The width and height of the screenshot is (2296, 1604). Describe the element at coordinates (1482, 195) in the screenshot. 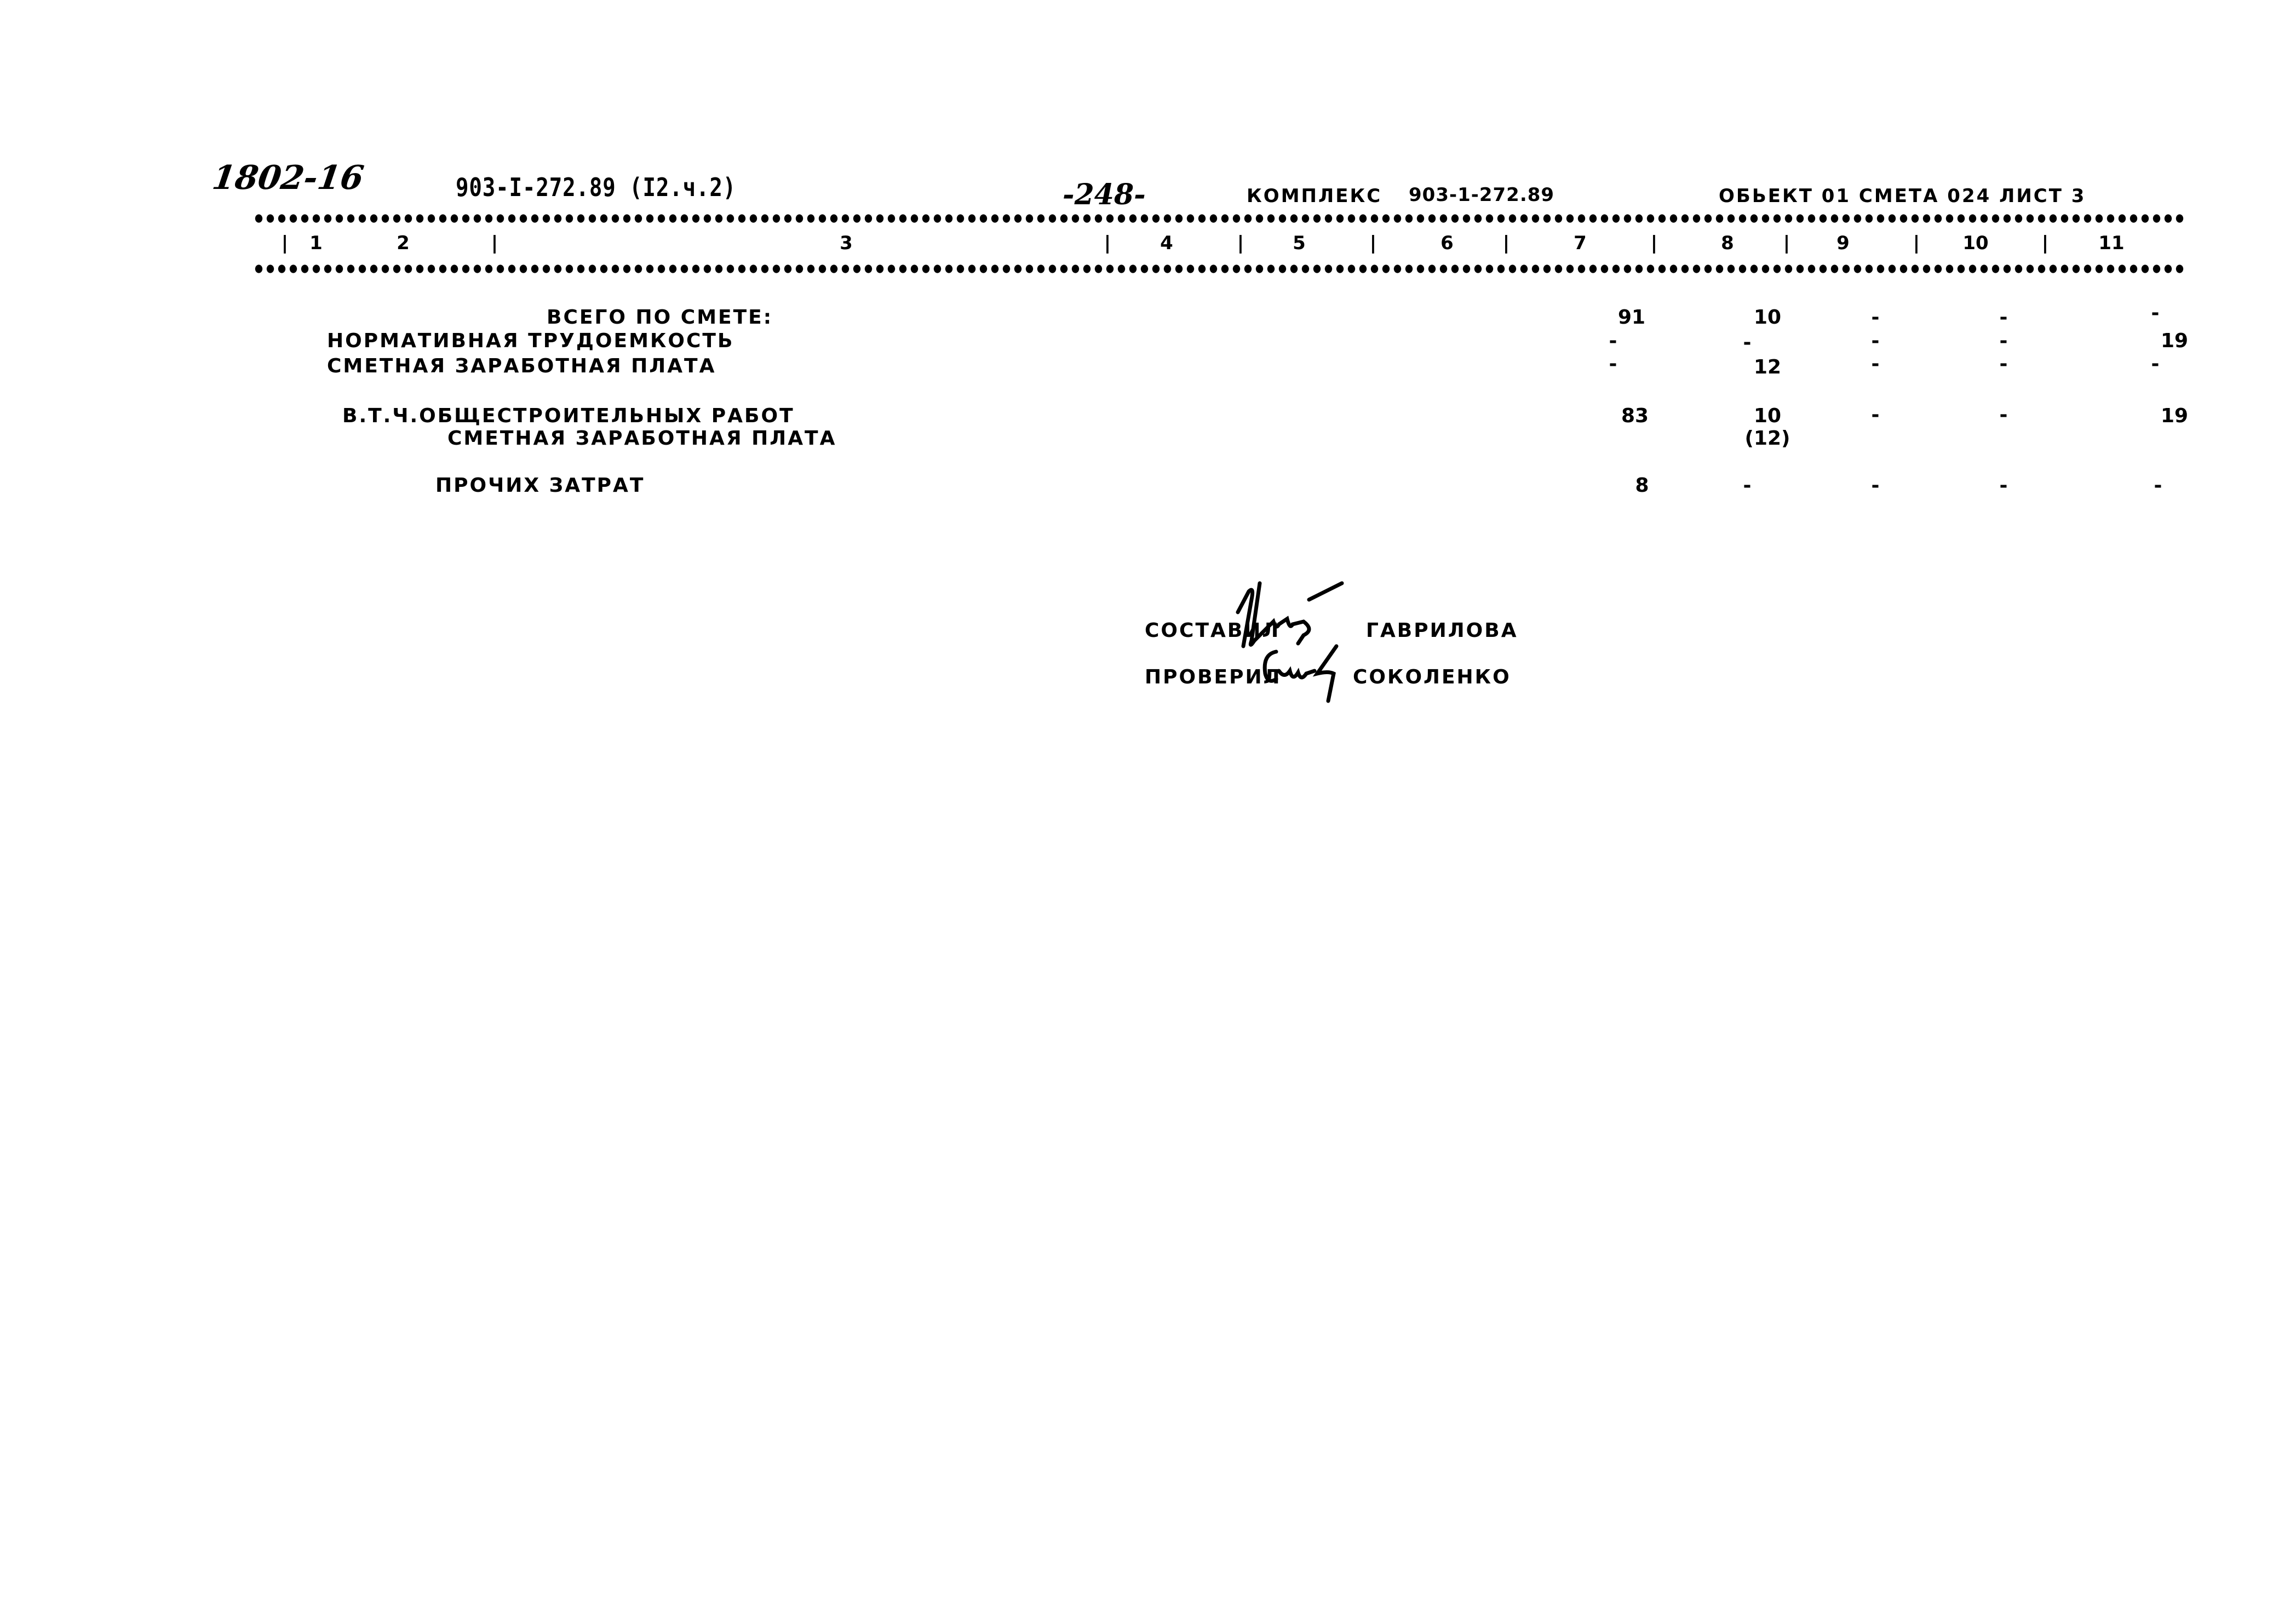

I see `complex-code: 903-1-272.89` at that location.